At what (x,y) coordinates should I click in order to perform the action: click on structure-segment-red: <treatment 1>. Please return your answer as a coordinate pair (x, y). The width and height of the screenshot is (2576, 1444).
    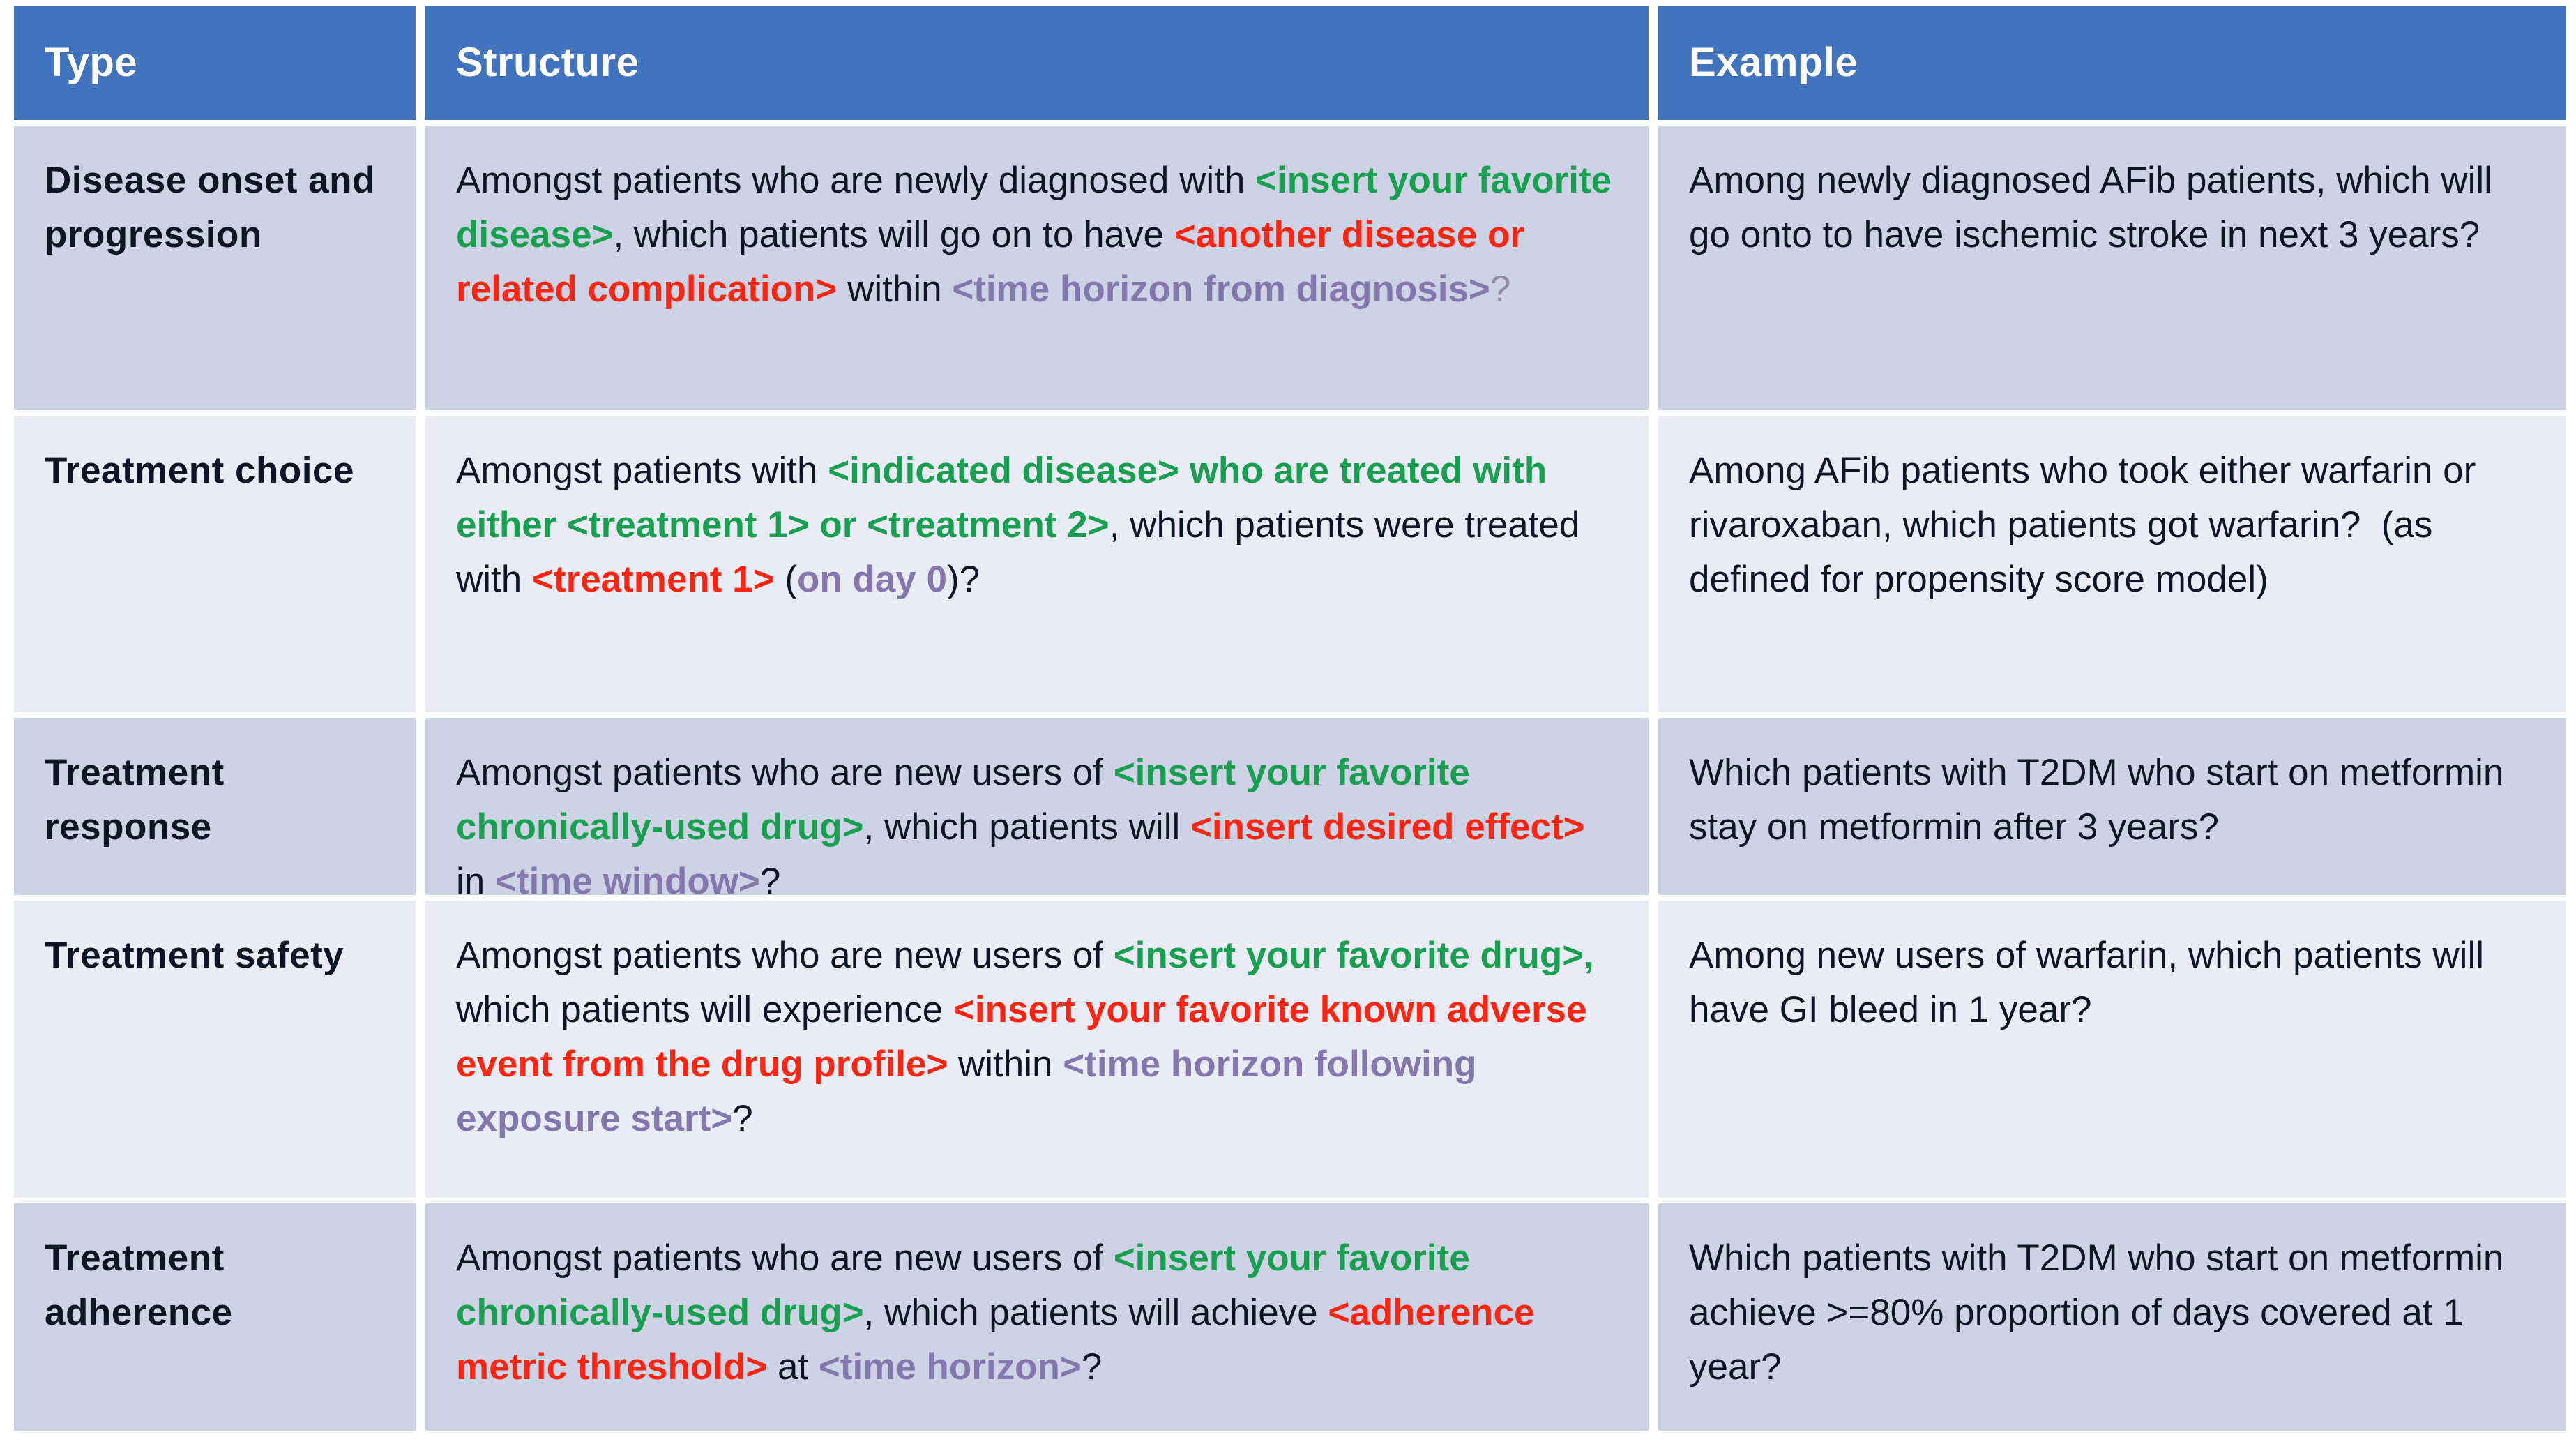
    Looking at the image, I should click on (653, 579).